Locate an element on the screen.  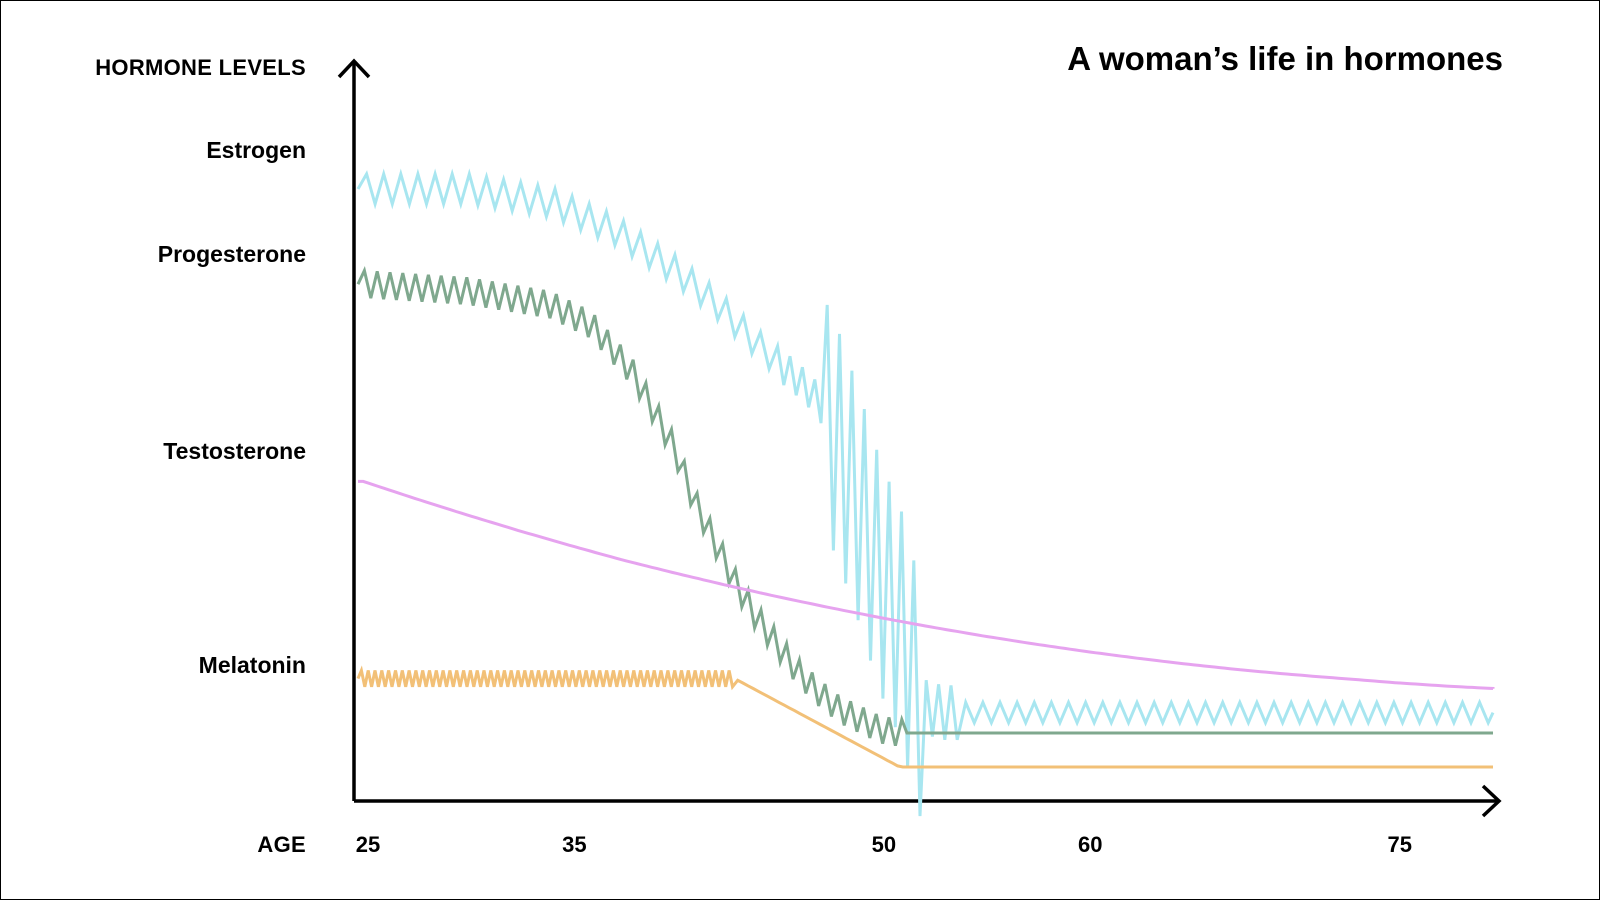
x-tick-label-75: 75 is located at coordinates (1400, 844).